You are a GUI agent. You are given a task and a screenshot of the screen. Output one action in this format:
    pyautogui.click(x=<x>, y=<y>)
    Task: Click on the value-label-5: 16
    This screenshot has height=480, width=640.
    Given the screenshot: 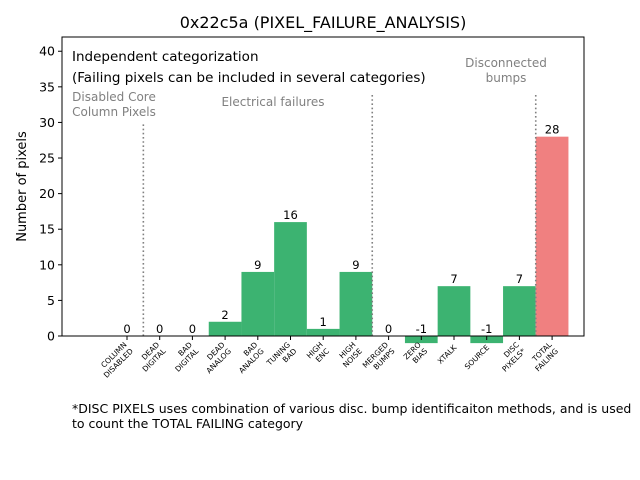 What is the action you would take?
    pyautogui.click(x=290, y=215)
    